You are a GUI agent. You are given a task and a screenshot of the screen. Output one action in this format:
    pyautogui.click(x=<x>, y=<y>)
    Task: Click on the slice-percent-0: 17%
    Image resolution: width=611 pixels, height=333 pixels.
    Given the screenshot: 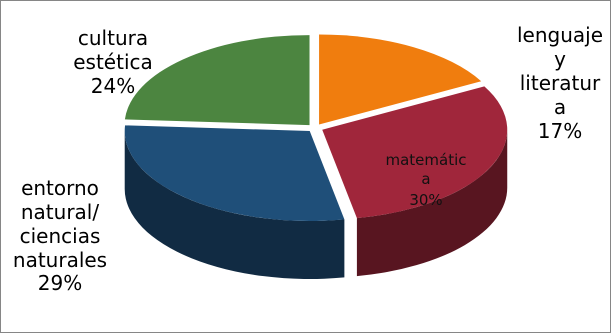 What is the action you would take?
    pyautogui.click(x=560, y=131)
    